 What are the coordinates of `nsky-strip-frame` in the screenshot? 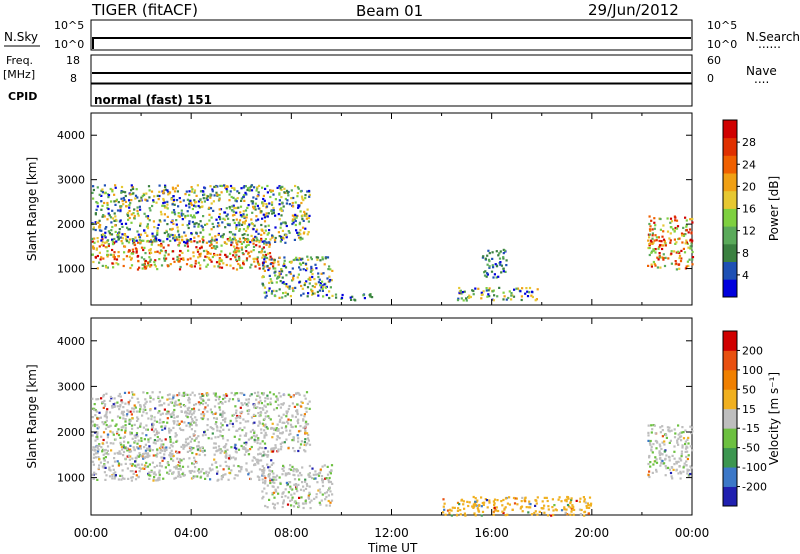 It's located at (391, 35).